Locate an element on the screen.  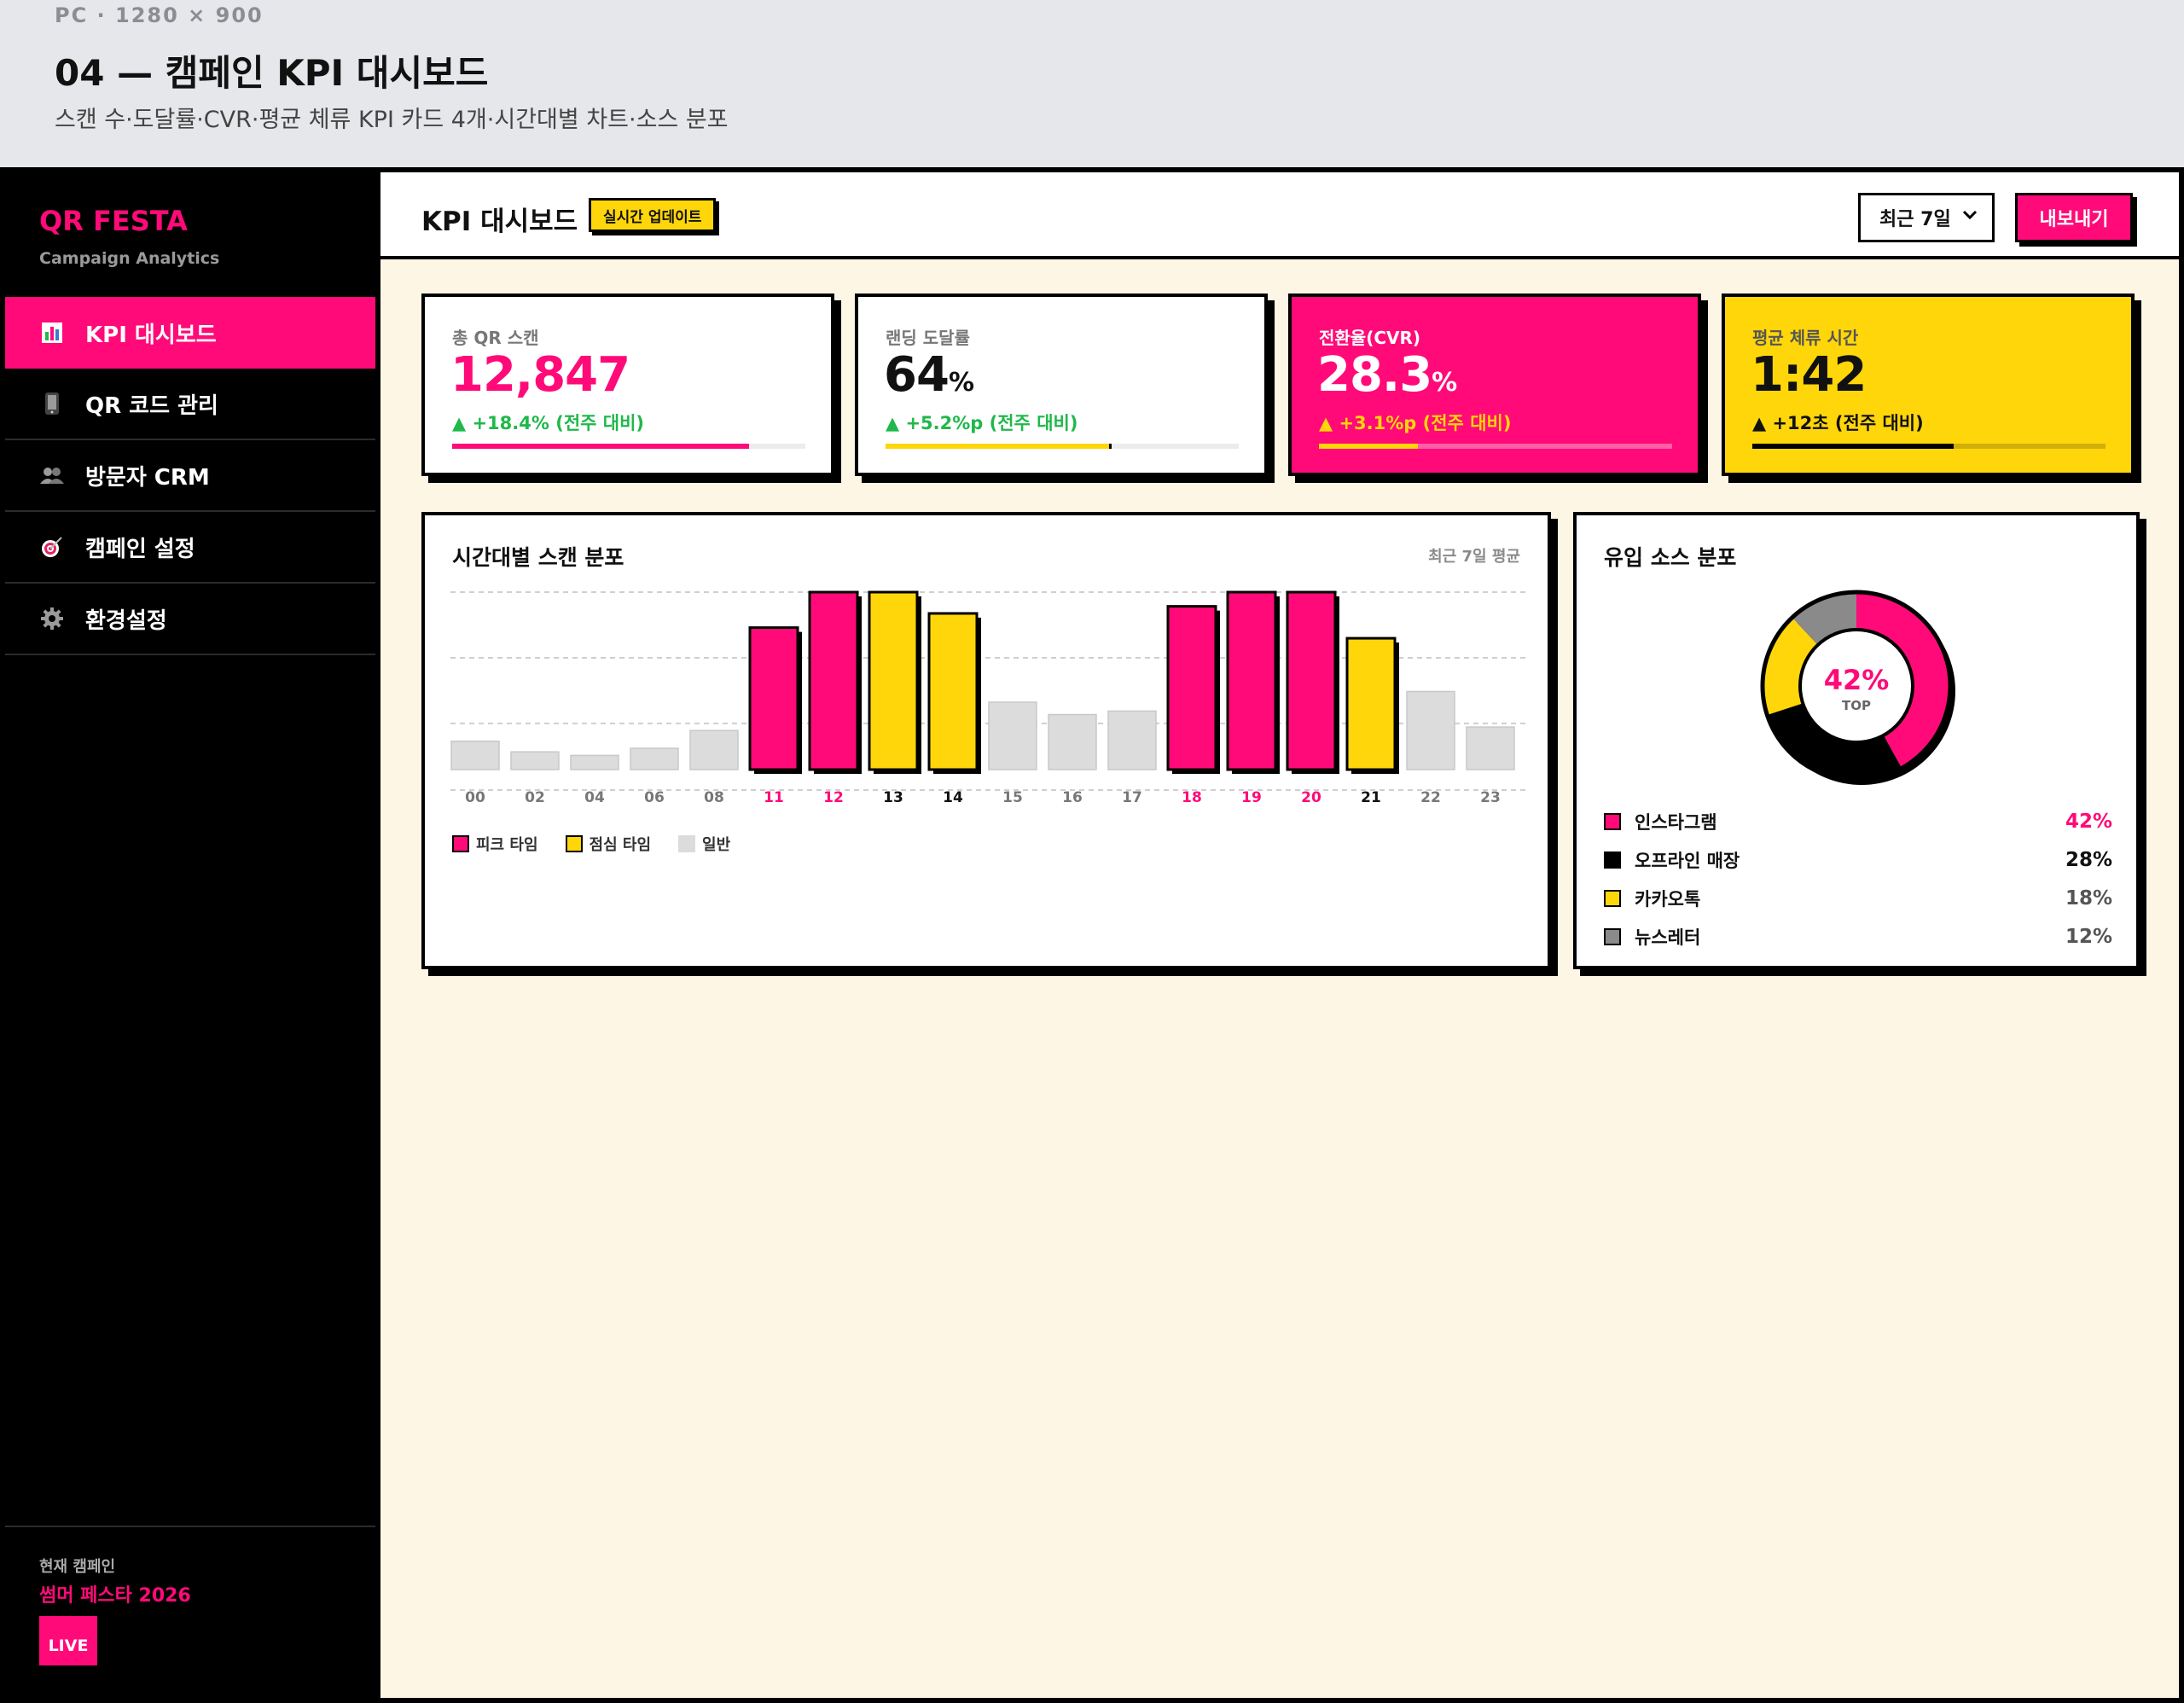
kpi-value: 12,847 is located at coordinates (540, 375).